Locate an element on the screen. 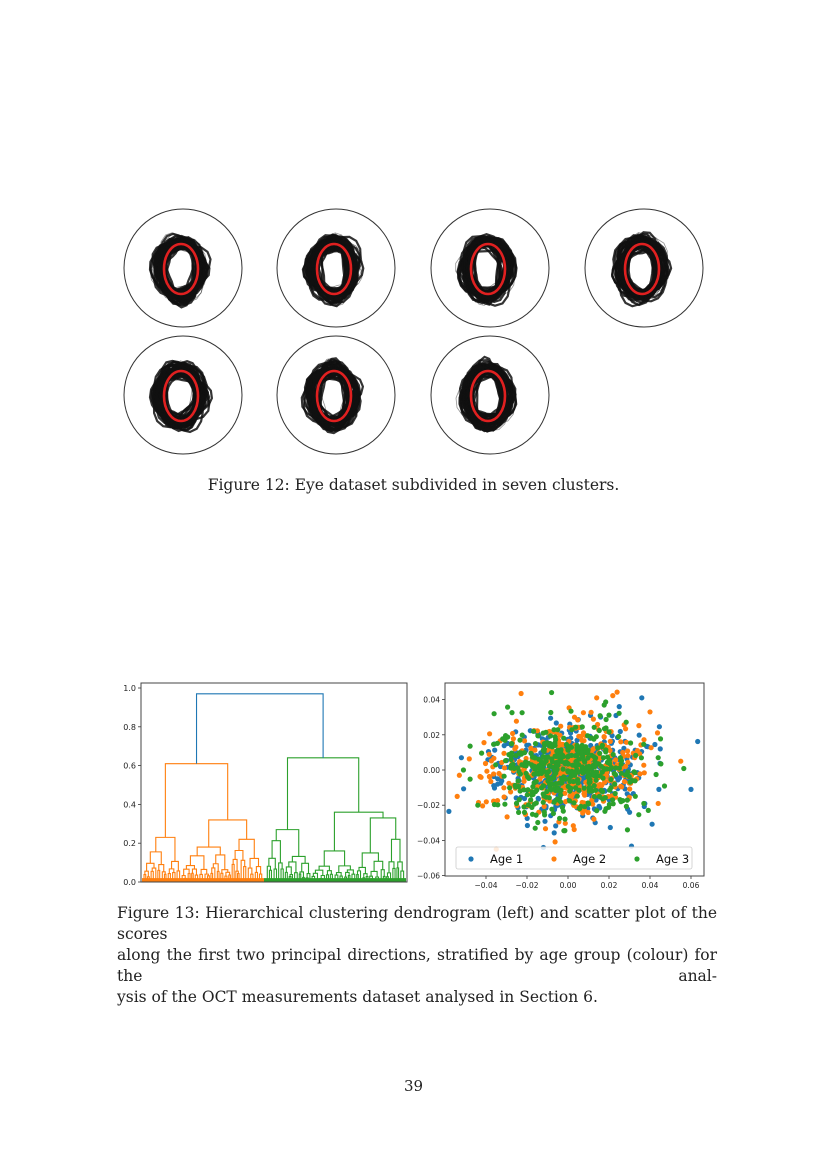 The width and height of the screenshot is (827, 1169). legend-label-3: Age 3 is located at coordinates (672, 859).